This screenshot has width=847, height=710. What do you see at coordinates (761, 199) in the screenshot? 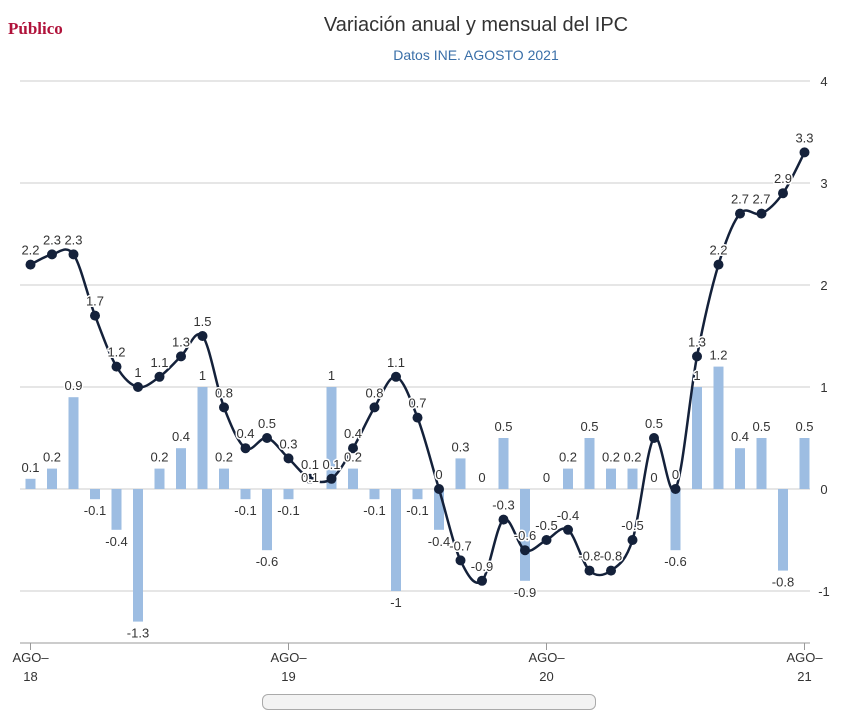
I see `line-data-label: 2.7` at bounding box center [761, 199].